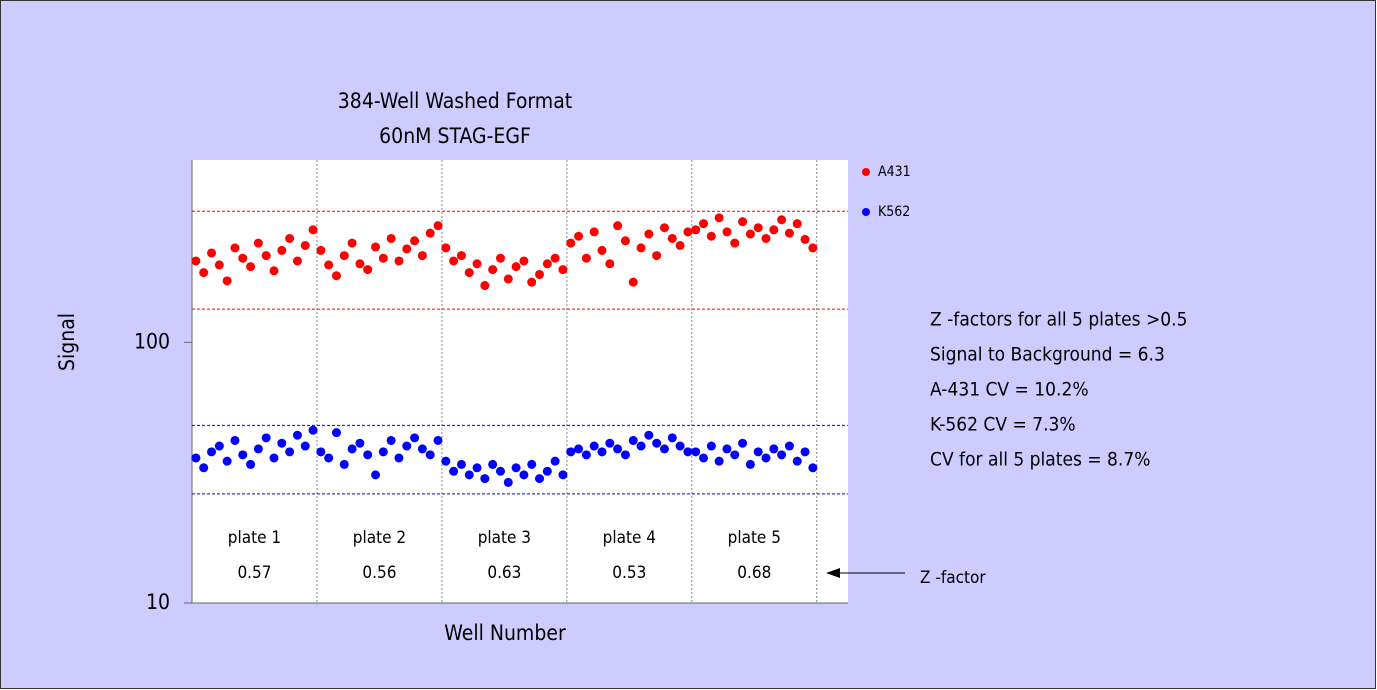 The height and width of the screenshot is (690, 1377). Describe the element at coordinates (833, 573) in the screenshot. I see `arrow-head` at that location.